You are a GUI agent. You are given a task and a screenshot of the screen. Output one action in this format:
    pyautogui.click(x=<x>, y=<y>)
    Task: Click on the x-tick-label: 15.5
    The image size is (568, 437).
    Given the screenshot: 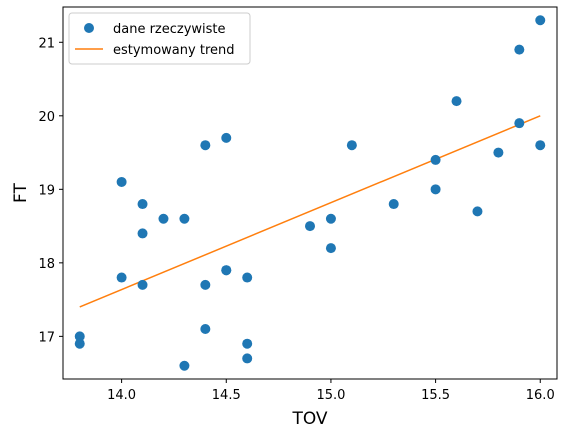 What is the action you would take?
    pyautogui.click(x=435, y=395)
    